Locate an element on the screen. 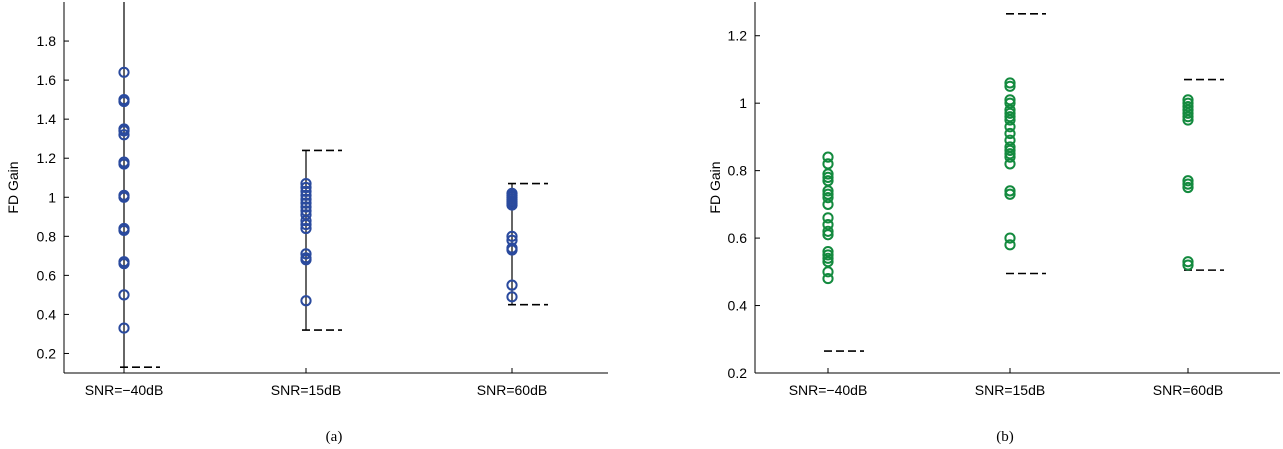 The height and width of the screenshot is (449, 1283). y-tick-label: 1.6 is located at coordinates (47, 80).